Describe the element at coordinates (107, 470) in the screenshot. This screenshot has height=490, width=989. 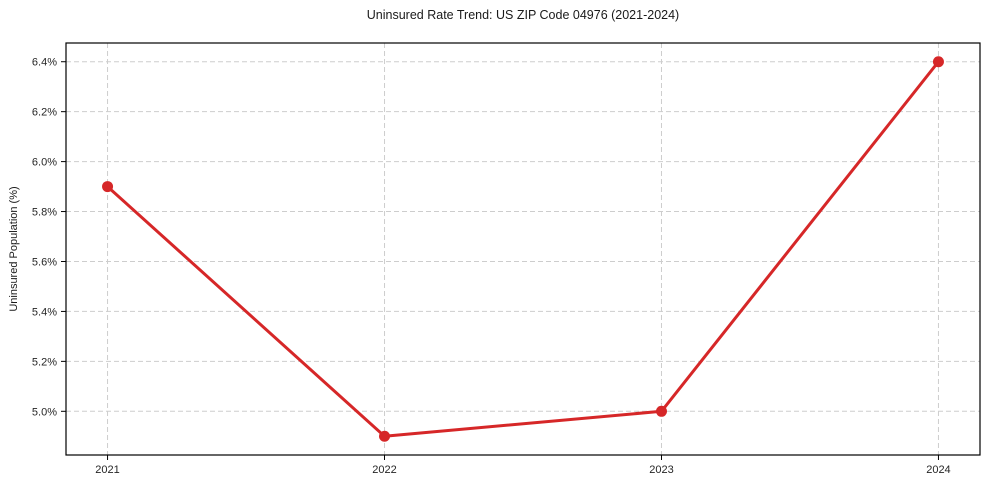
I see `x-tick-label: 2021` at that location.